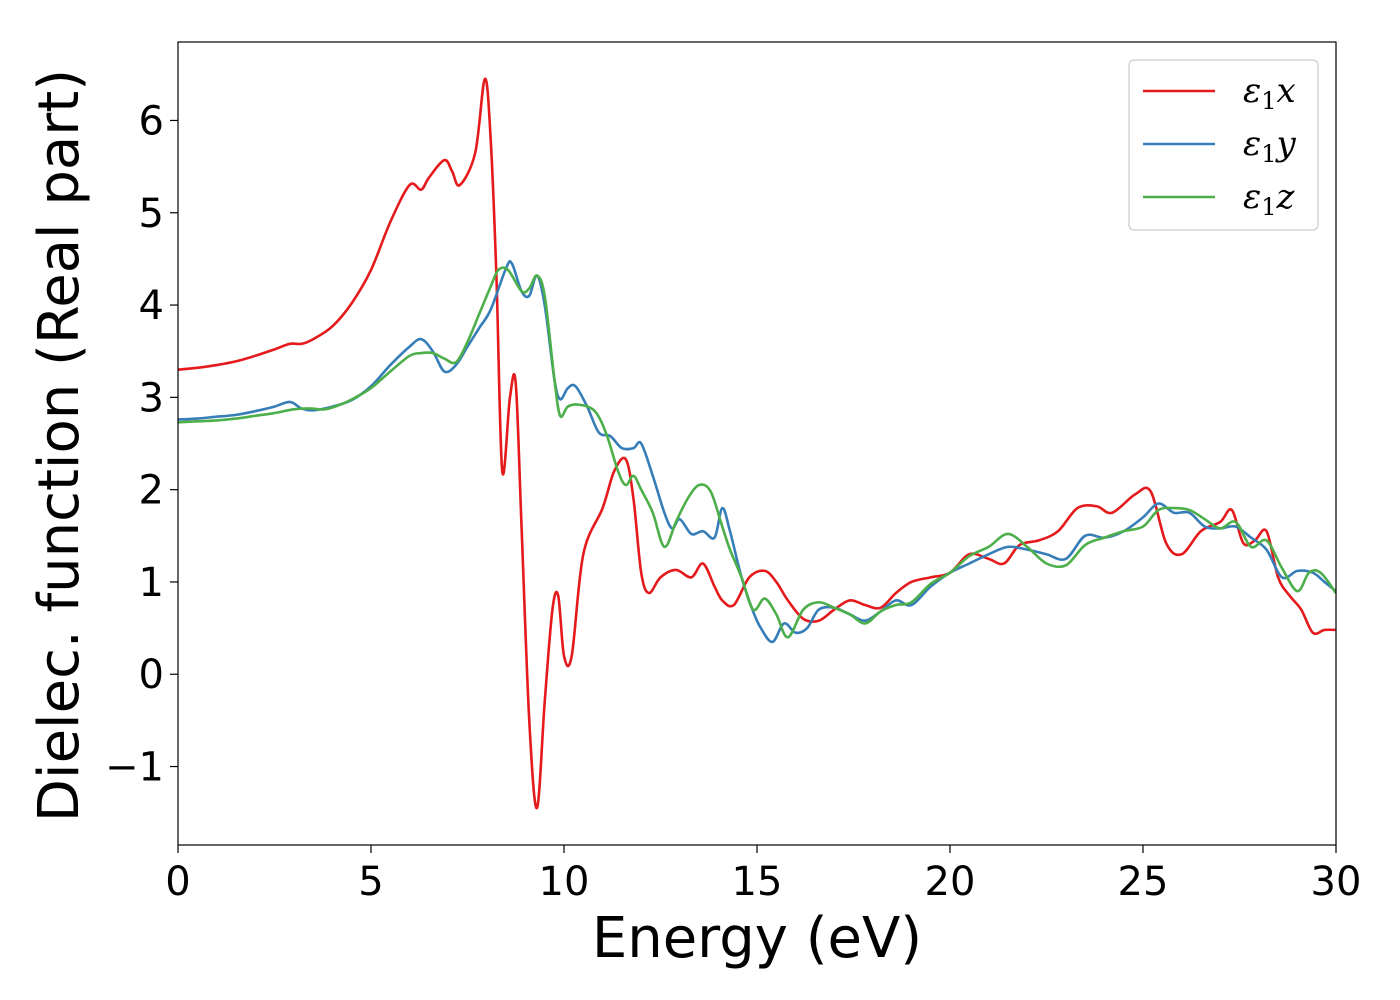 The image size is (1400, 1000). I want to click on x-axis: 0 5 10 15 20 25 30, so click(763, 875).